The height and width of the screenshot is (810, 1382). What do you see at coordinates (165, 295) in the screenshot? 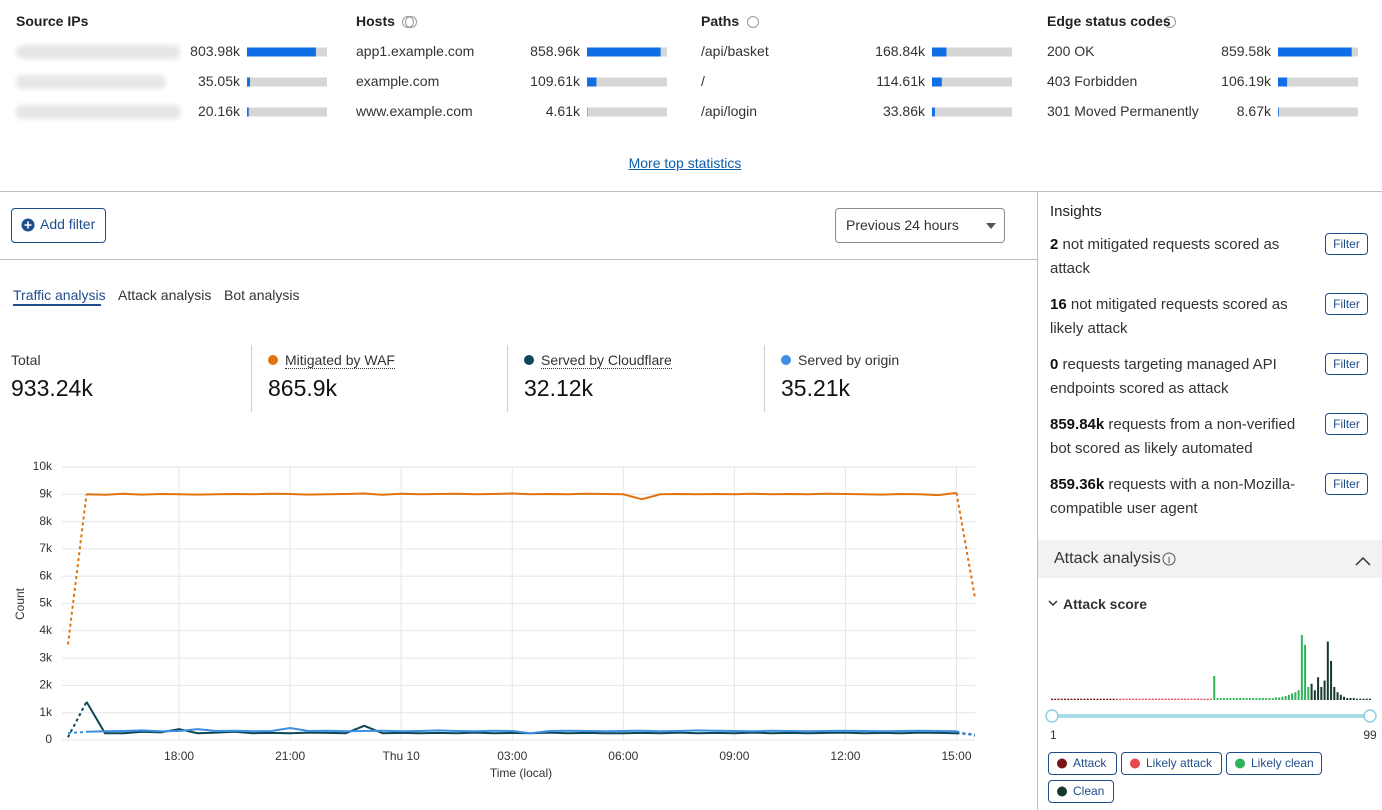
I see `tab: Attack analysis` at bounding box center [165, 295].